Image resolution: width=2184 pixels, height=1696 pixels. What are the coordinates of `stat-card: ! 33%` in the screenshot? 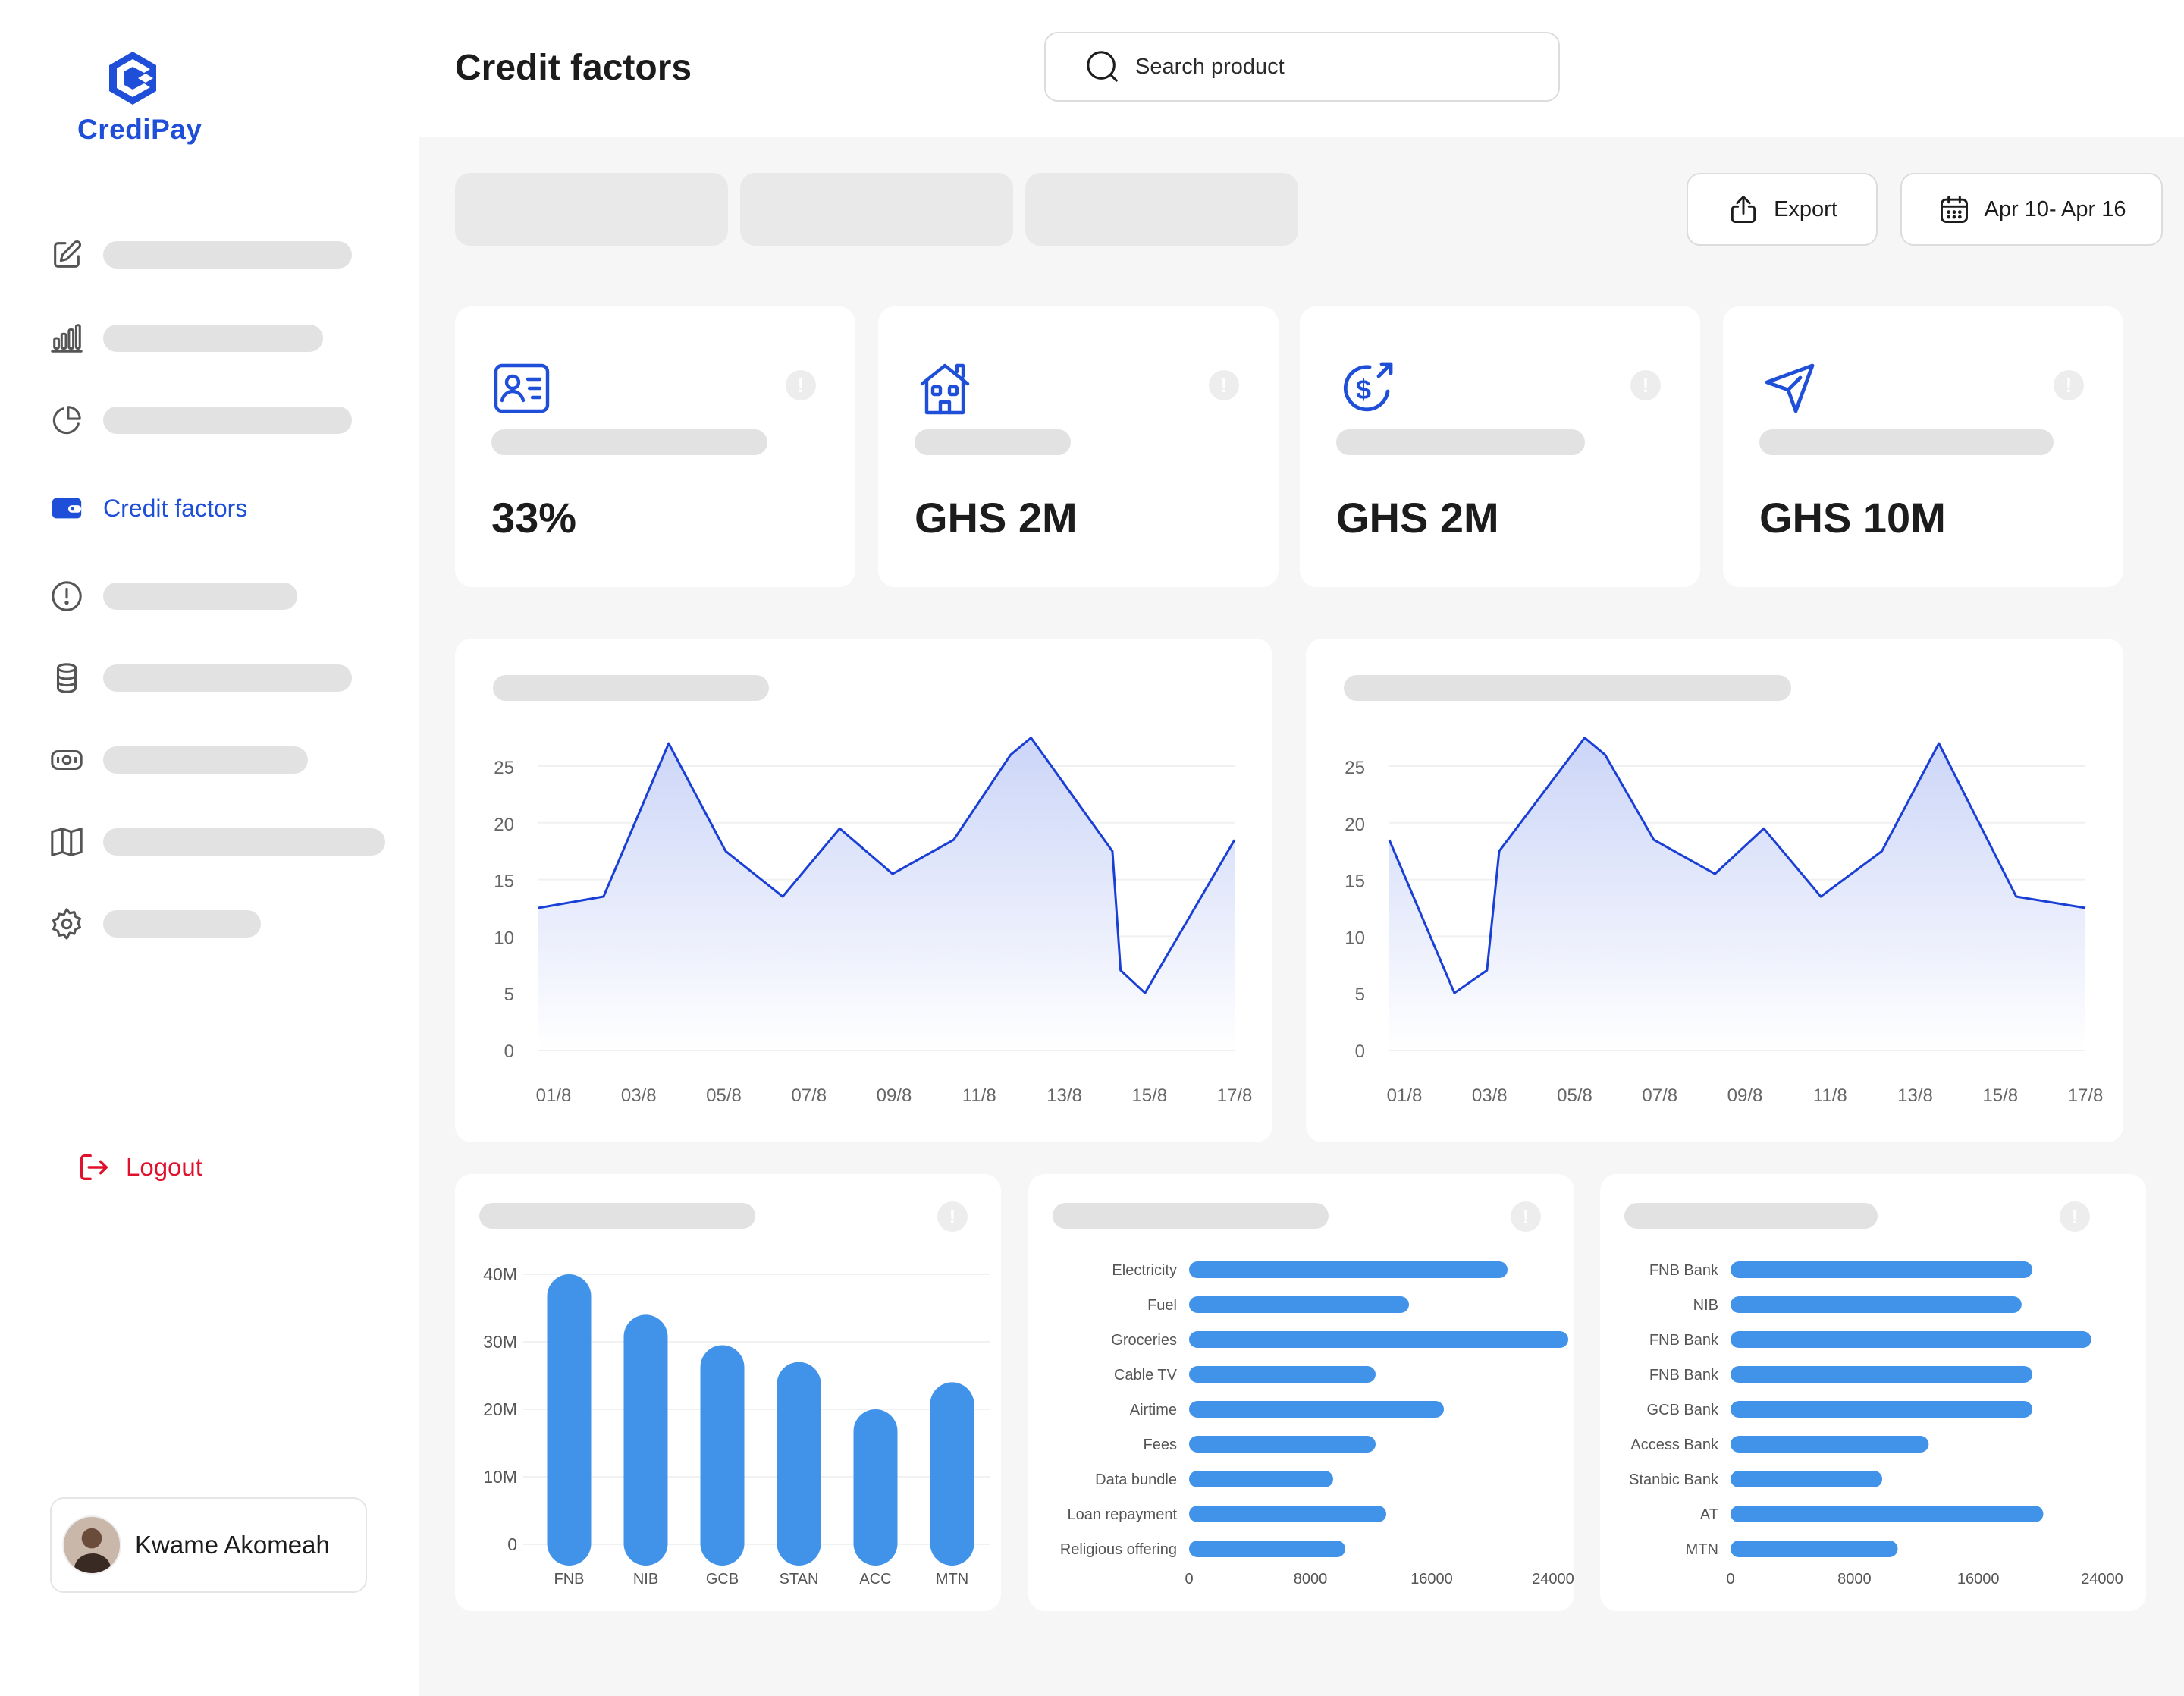 It's located at (655, 446).